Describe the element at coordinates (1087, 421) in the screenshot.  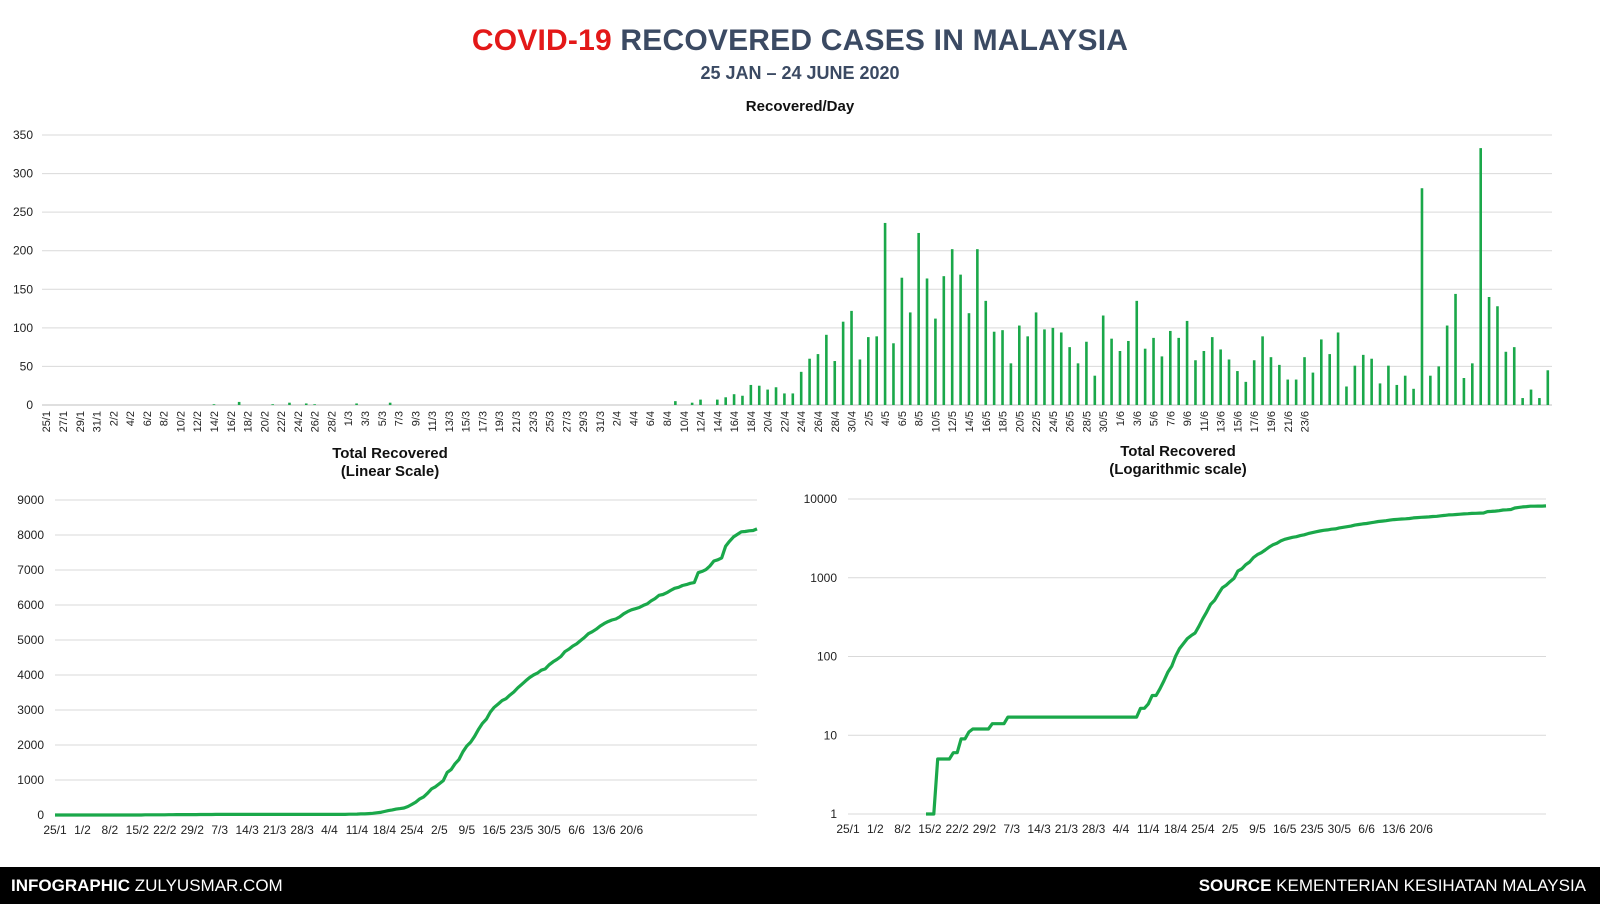
I see `chart1-xtick-label: 28/5` at that location.